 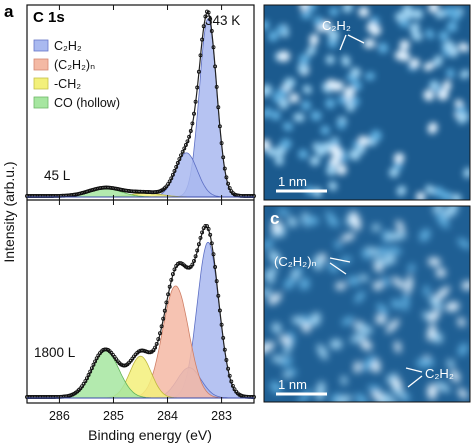 I want to click on legend: C₂H₂ (C₂H₂)ₙ -CH₂ CO (hollow), so click(x=76, y=74).